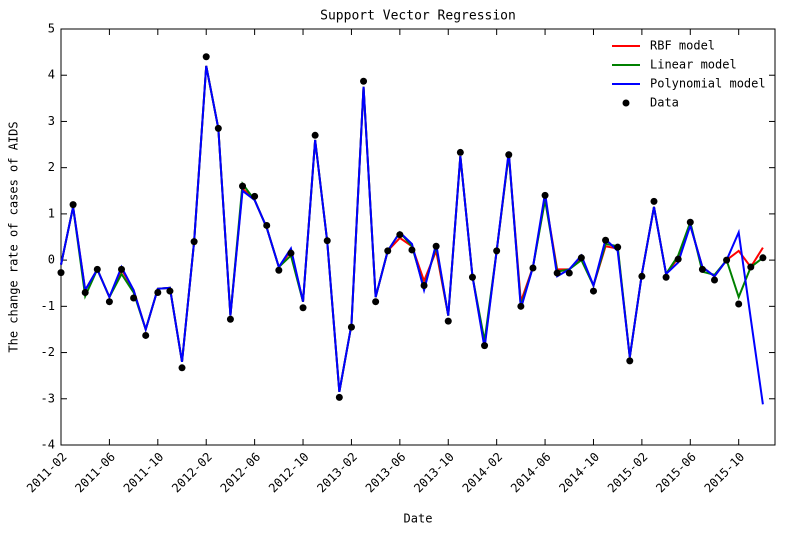 The image size is (785, 535). I want to click on y-tick-label: -4, so click(48, 445).